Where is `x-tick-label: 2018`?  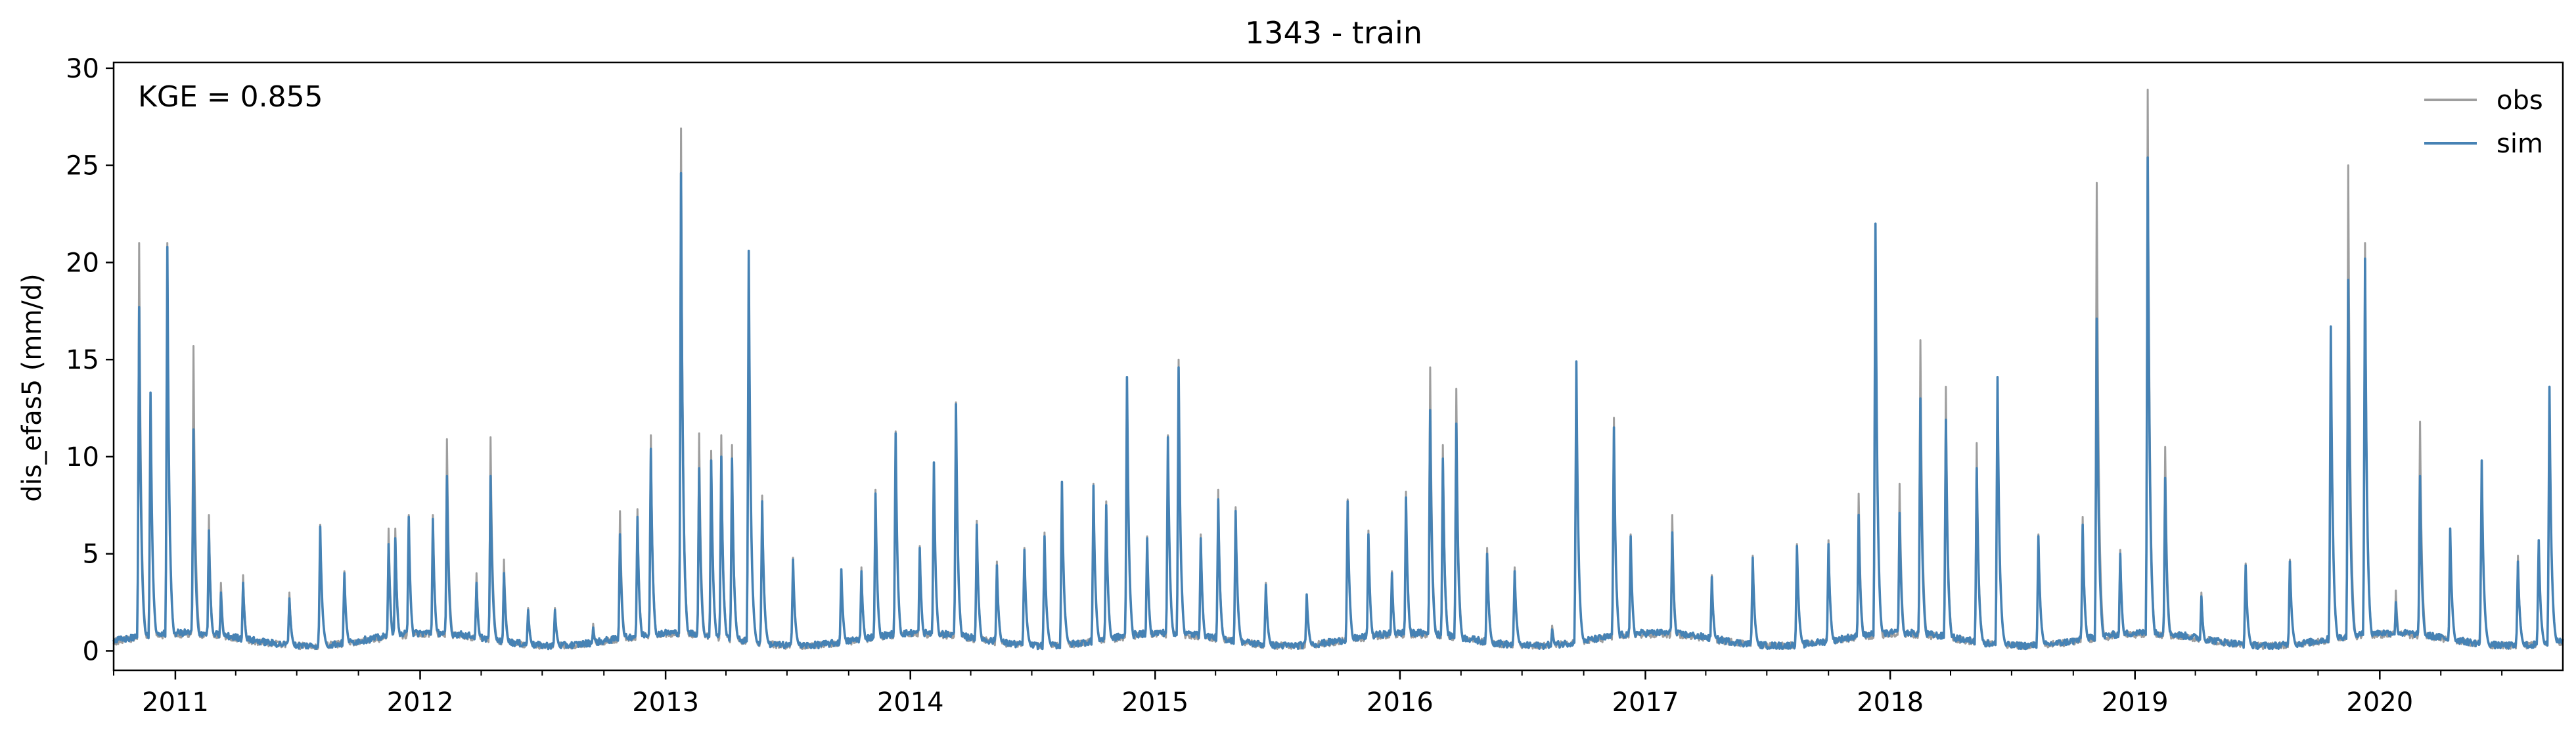 x-tick-label: 2018 is located at coordinates (1890, 702).